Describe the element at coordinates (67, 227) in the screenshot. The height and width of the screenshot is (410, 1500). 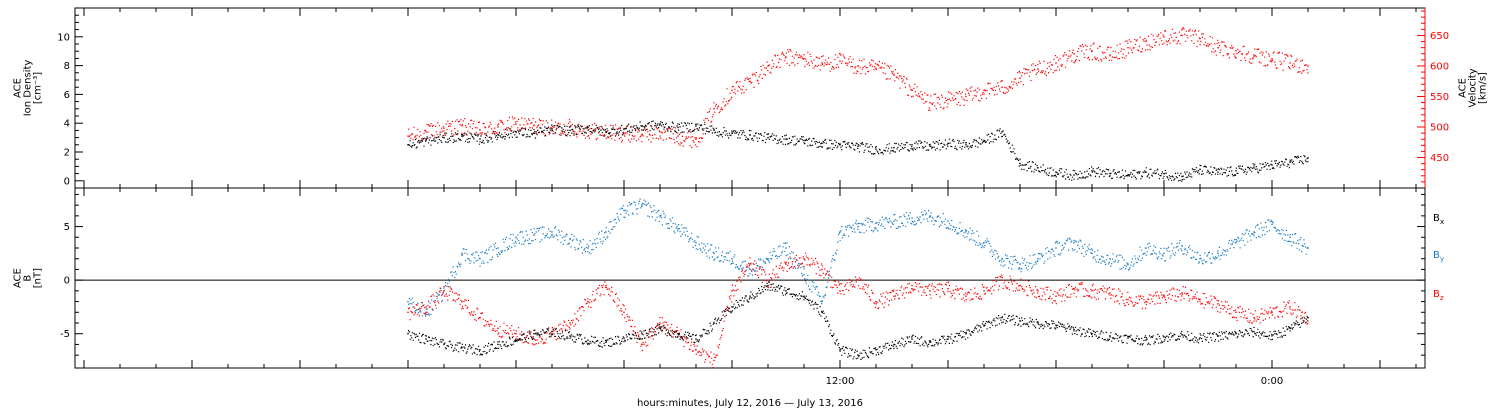
I see `y-tick-label: 5` at that location.